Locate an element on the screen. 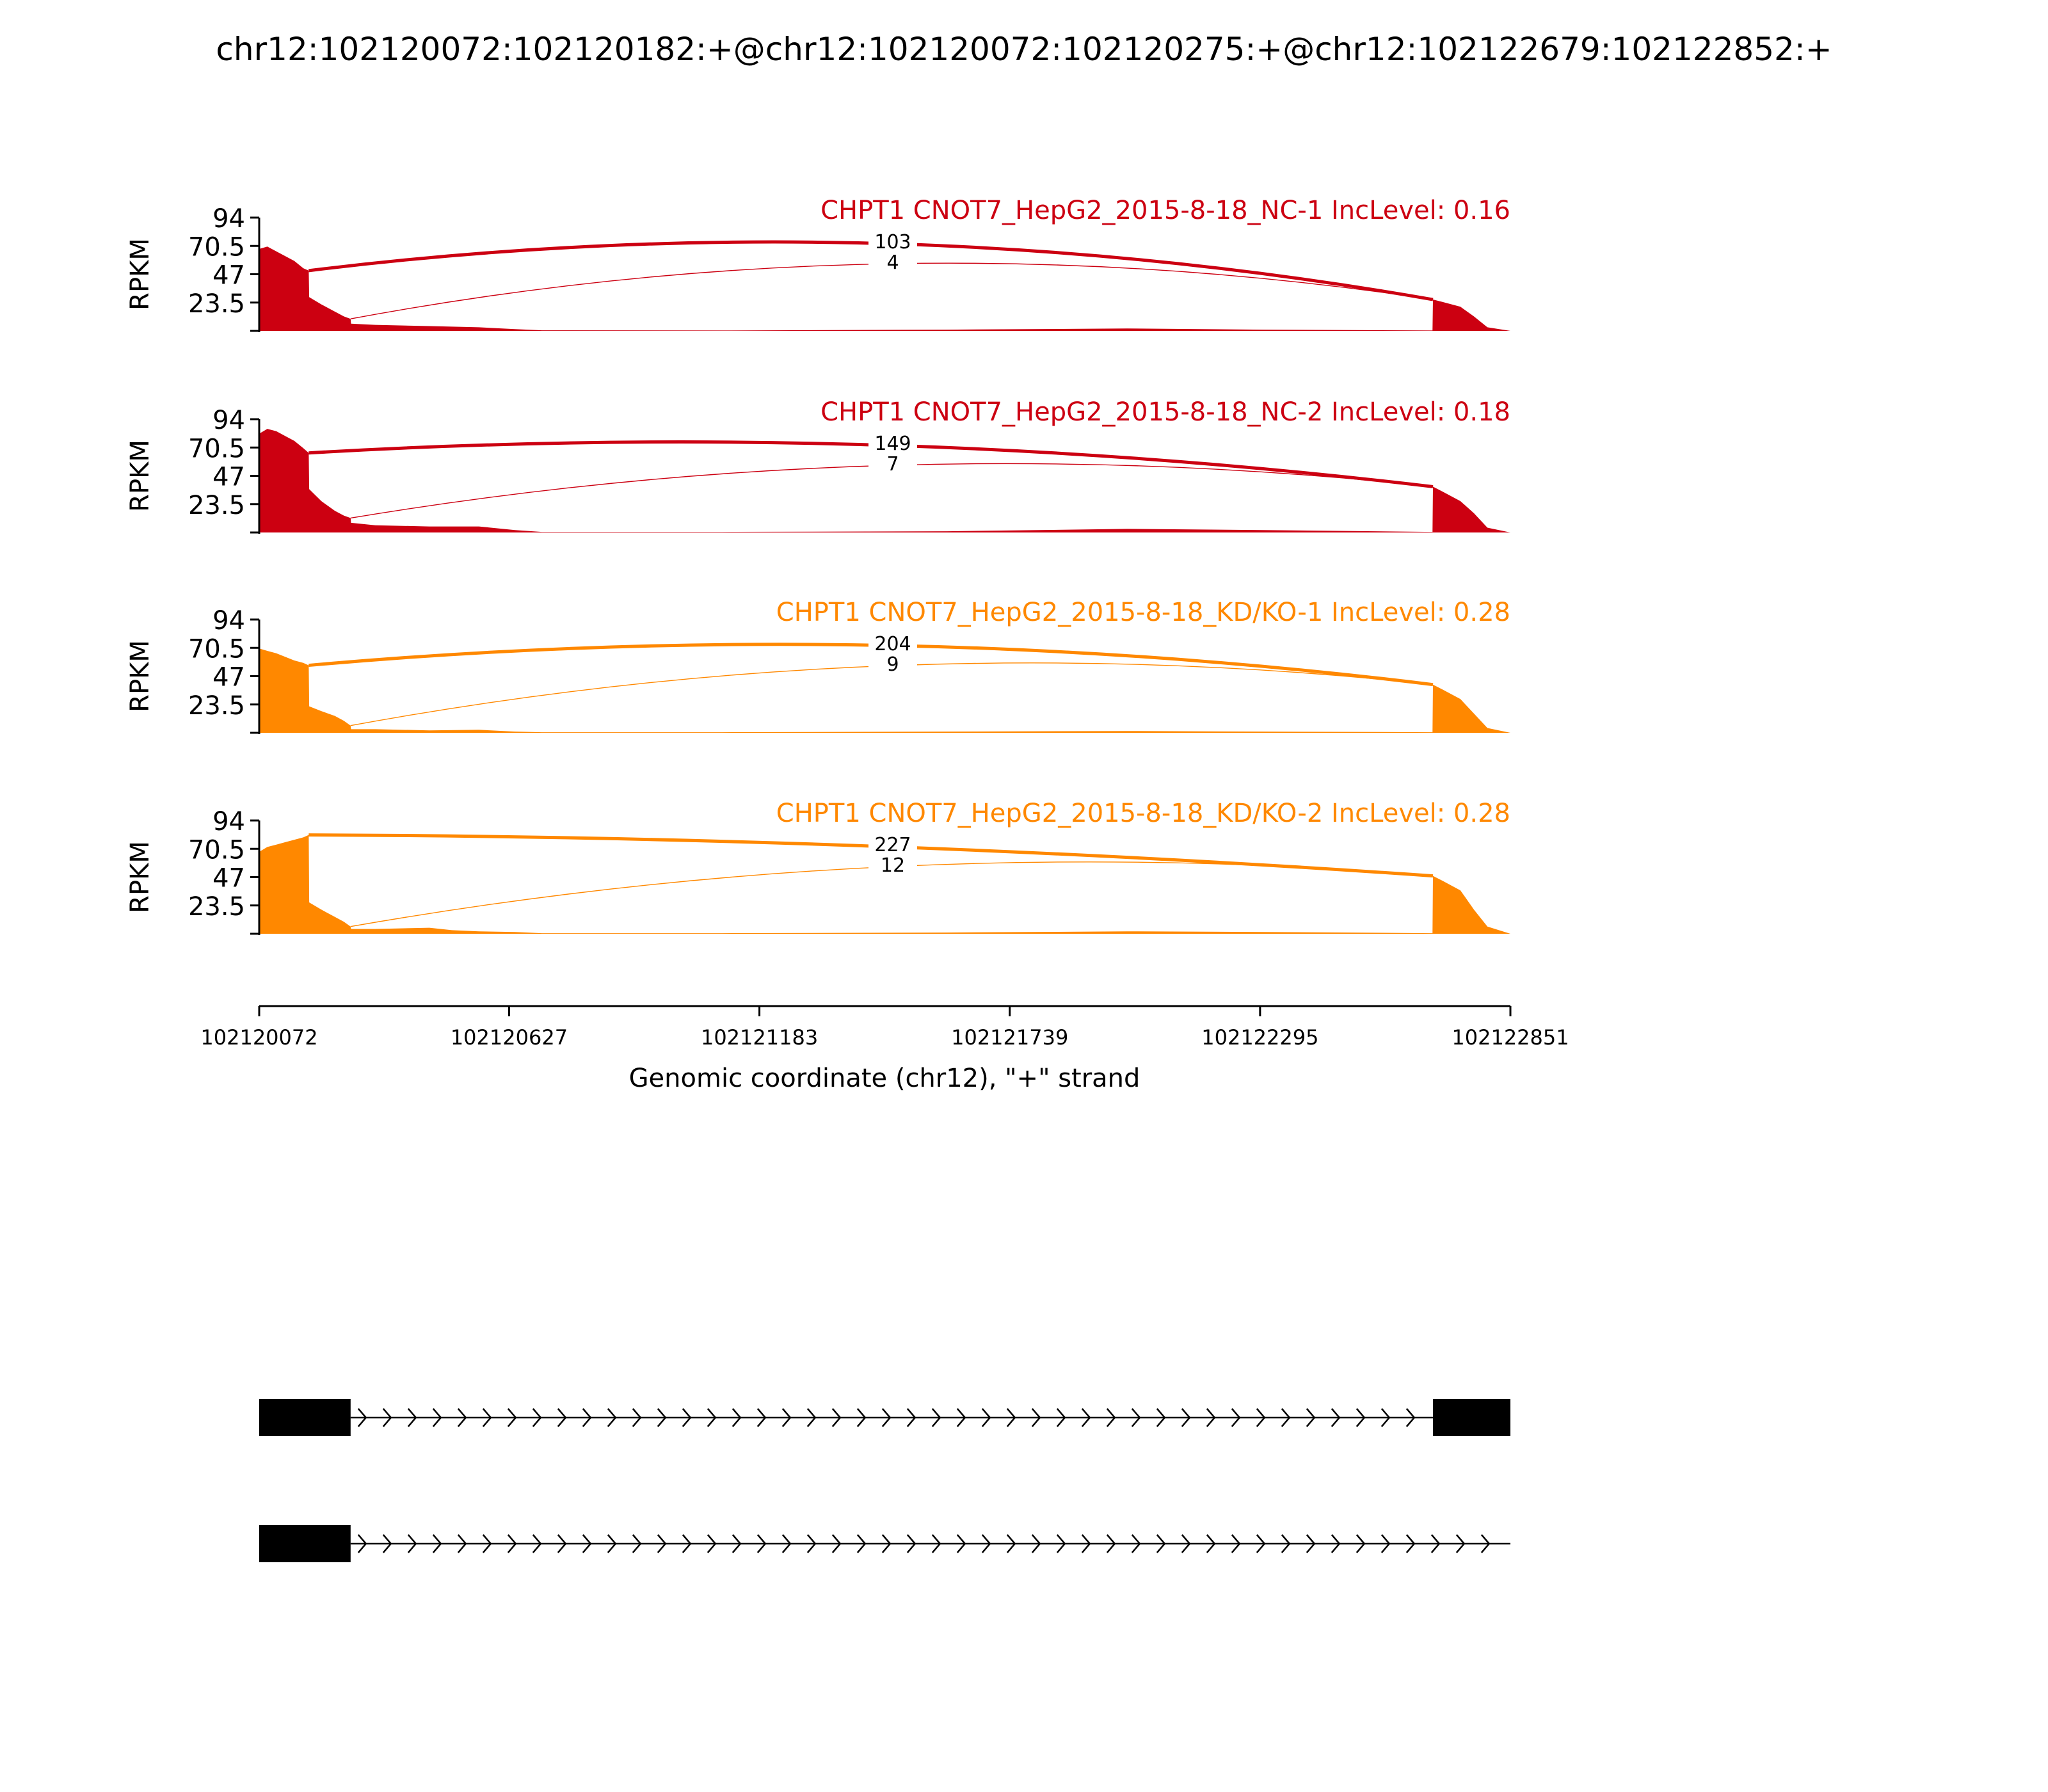 This screenshot has width=2048, height=1792. x-axis-label: Genomic coordinate (chr12), "+" strand is located at coordinates (884, 1078).